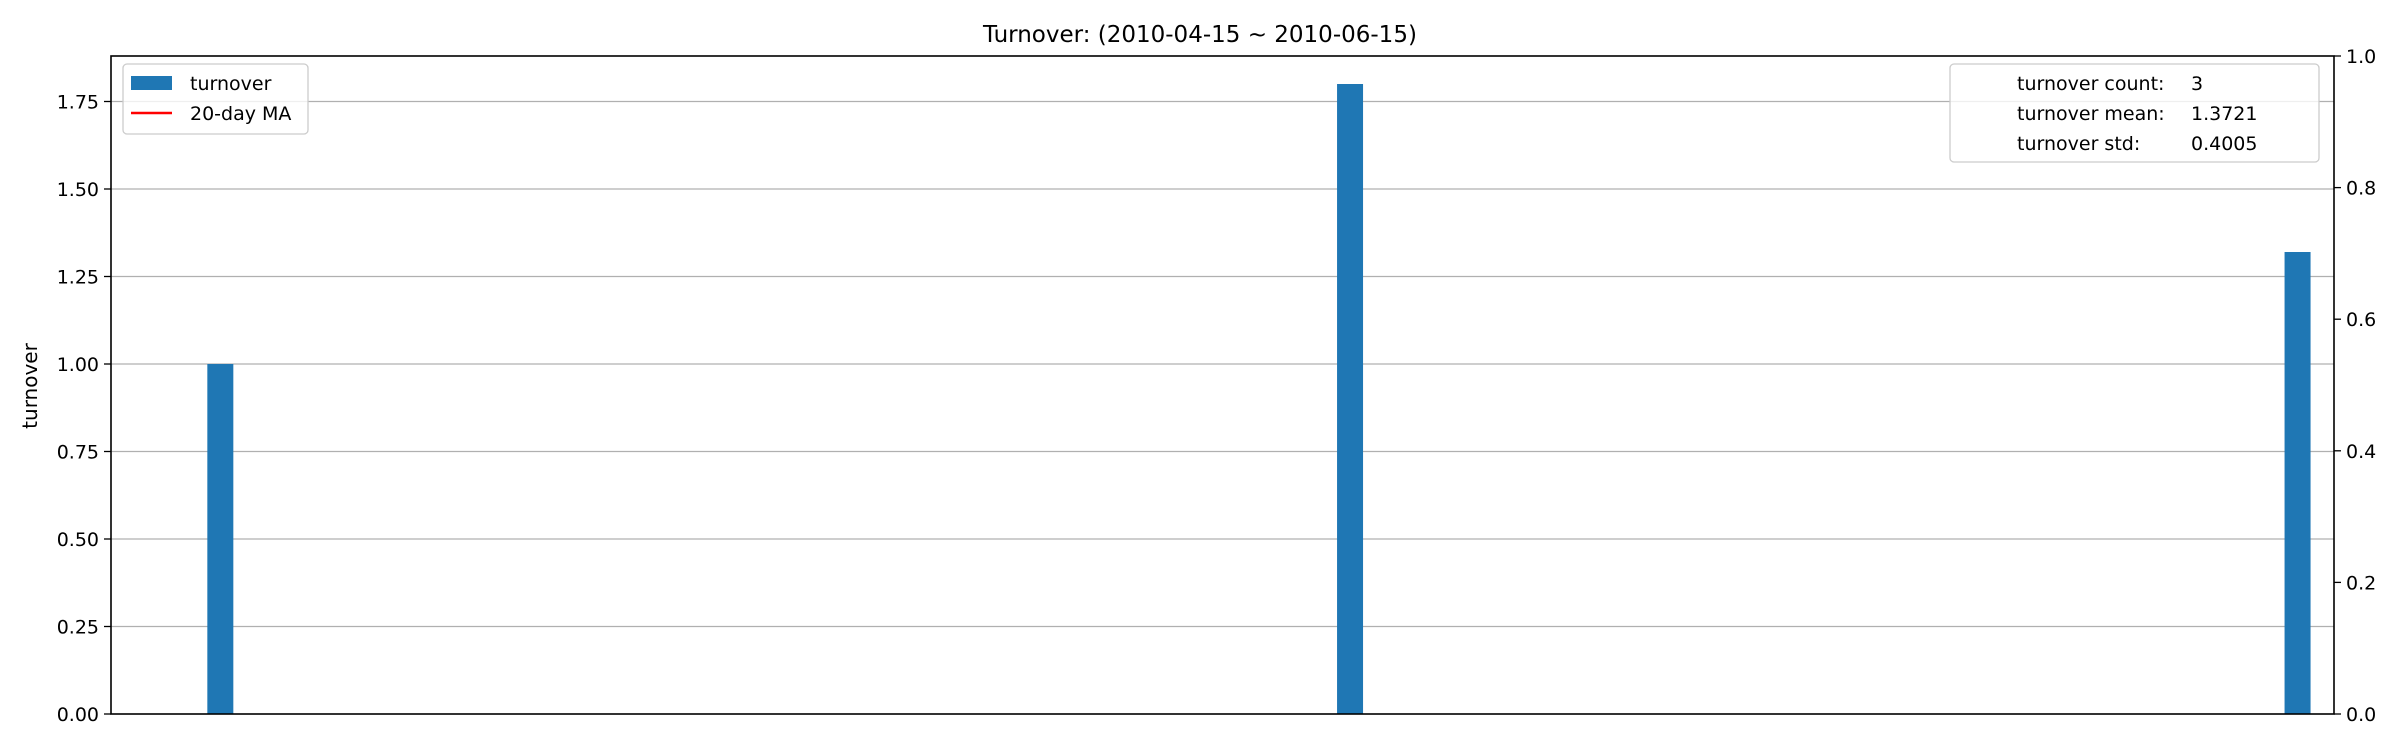  Describe the element at coordinates (215, 99) in the screenshot. I see `legend: turnover 20-day MA` at that location.